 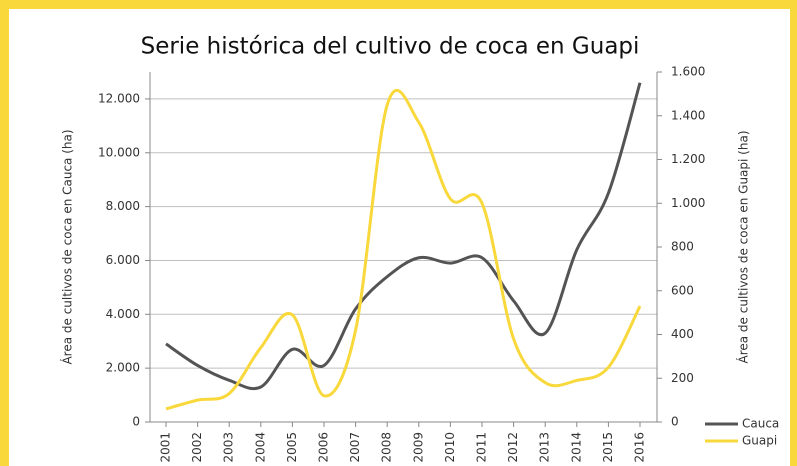 What do you see at coordinates (688, 203) in the screenshot?
I see `y2-tick-label: 1.000` at bounding box center [688, 203].